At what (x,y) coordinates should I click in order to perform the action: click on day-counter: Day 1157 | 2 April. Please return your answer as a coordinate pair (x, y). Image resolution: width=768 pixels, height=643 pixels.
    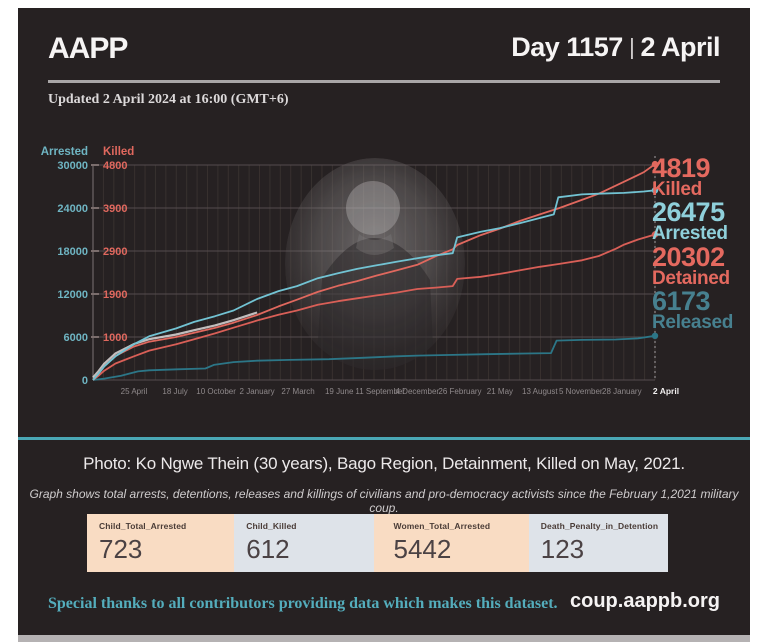
    Looking at the image, I should click on (615, 47).